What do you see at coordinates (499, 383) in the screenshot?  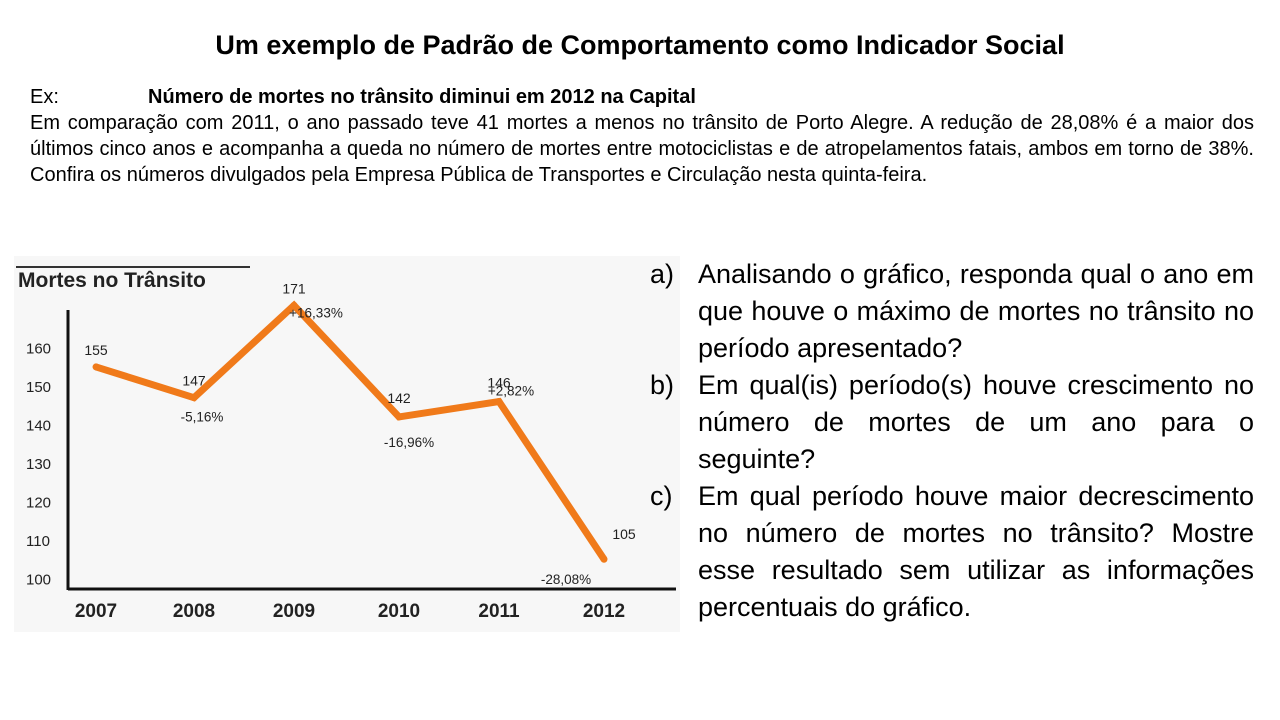 I see `data-label: 146` at bounding box center [499, 383].